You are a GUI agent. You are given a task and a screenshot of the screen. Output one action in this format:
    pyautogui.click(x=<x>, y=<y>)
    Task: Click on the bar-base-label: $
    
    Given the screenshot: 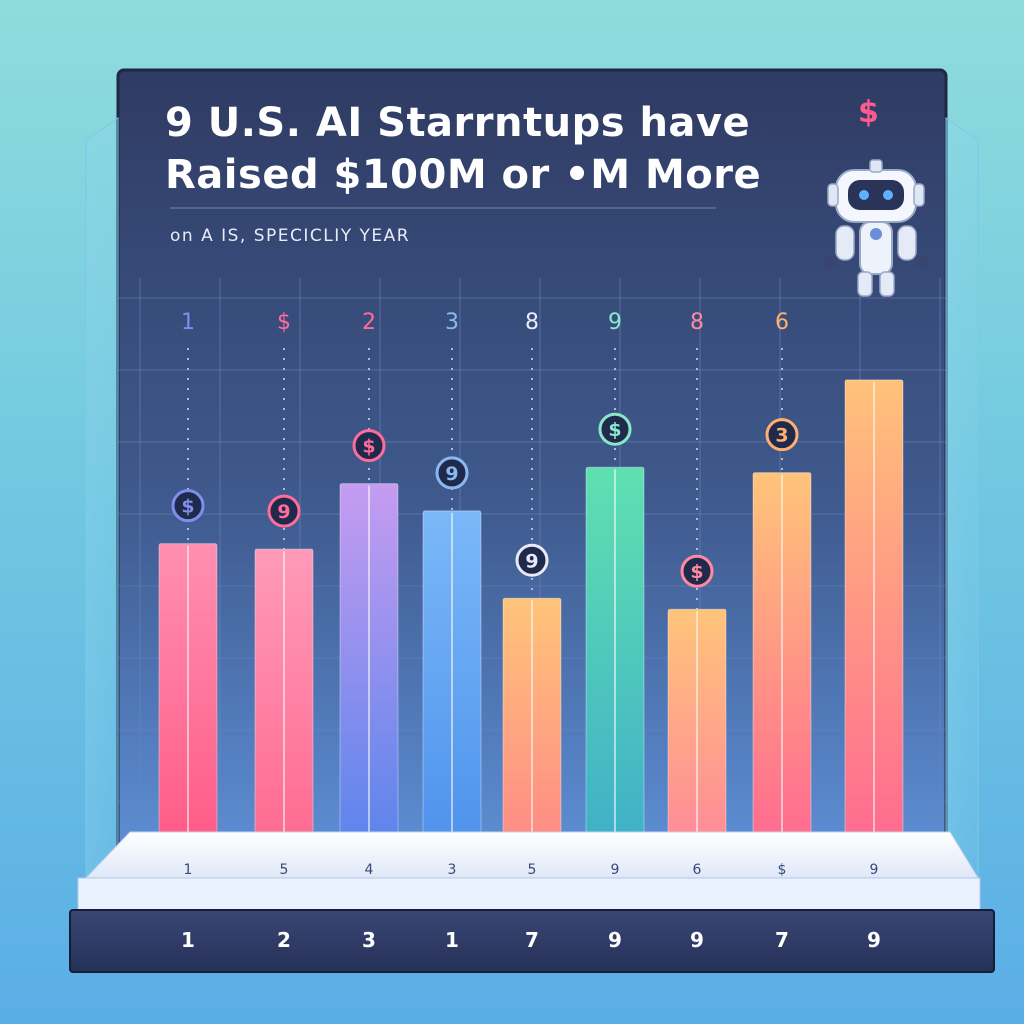 What is the action you would take?
    pyautogui.click(x=782, y=870)
    